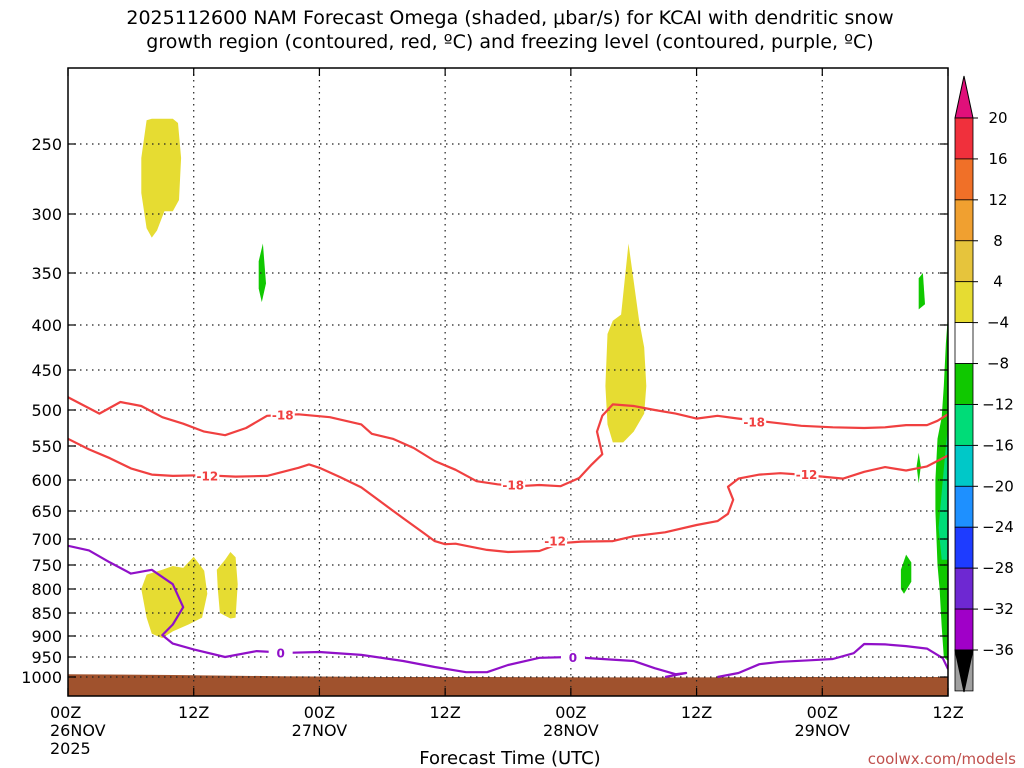 The width and height of the screenshot is (1024, 768). I want to click on y-tick-label: 900, so click(46, 636).